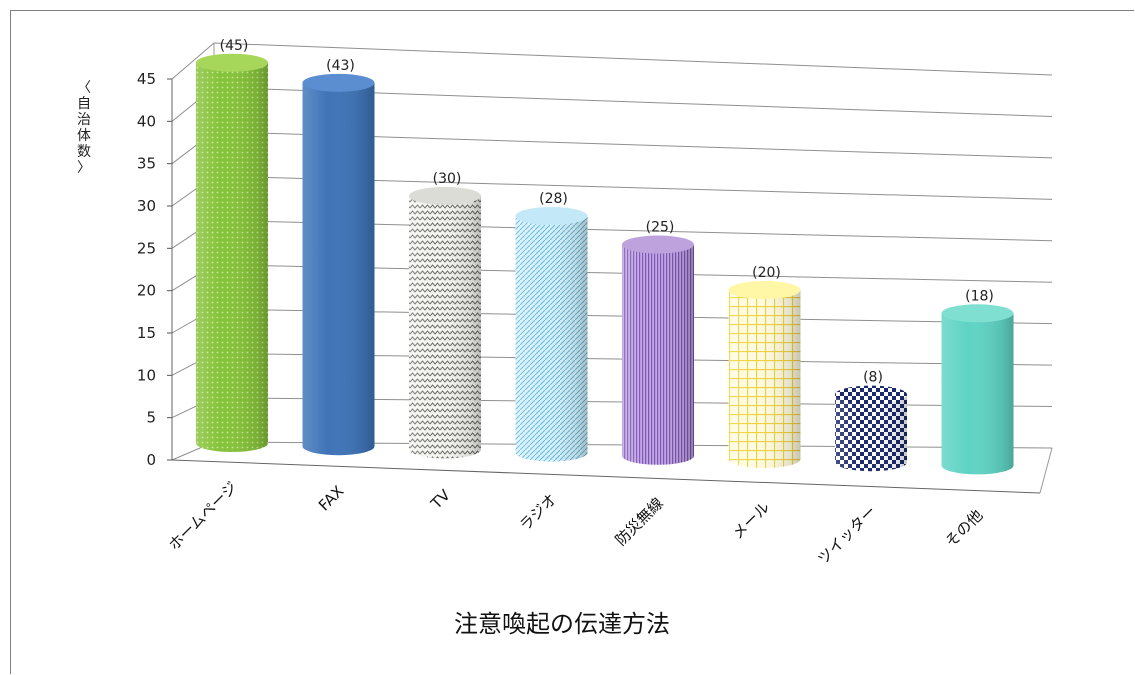 The width and height of the screenshot is (1135, 675). Describe the element at coordinates (234, 46) in the screenshot. I see `data-label: (45)` at that location.